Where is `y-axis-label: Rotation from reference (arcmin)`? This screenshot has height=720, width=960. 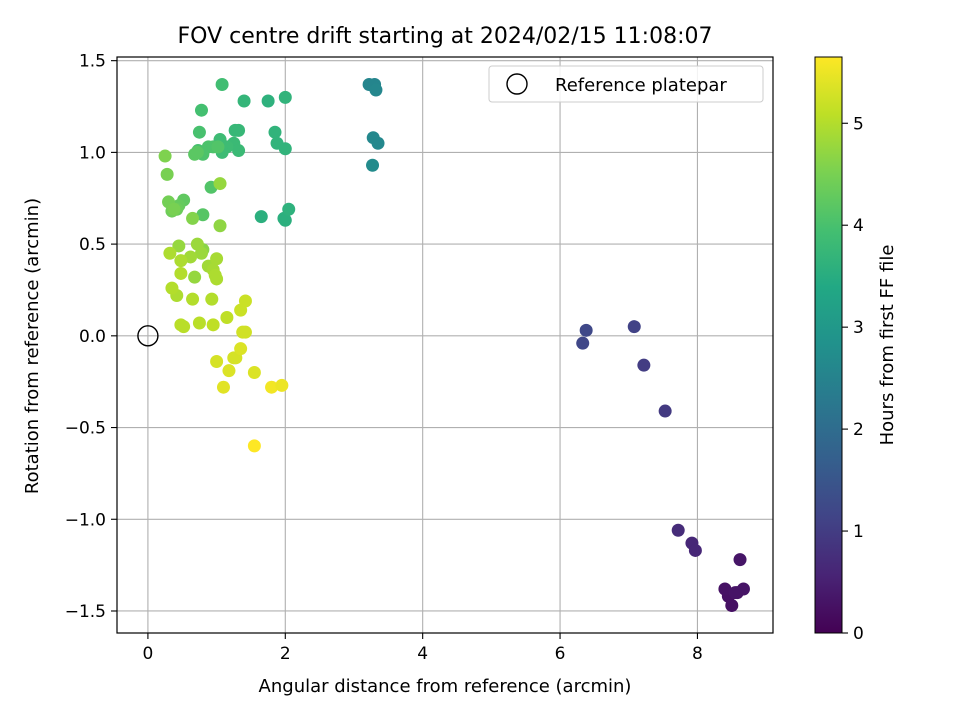
y-axis-label: Rotation from reference (arcmin) is located at coordinates (32, 346).